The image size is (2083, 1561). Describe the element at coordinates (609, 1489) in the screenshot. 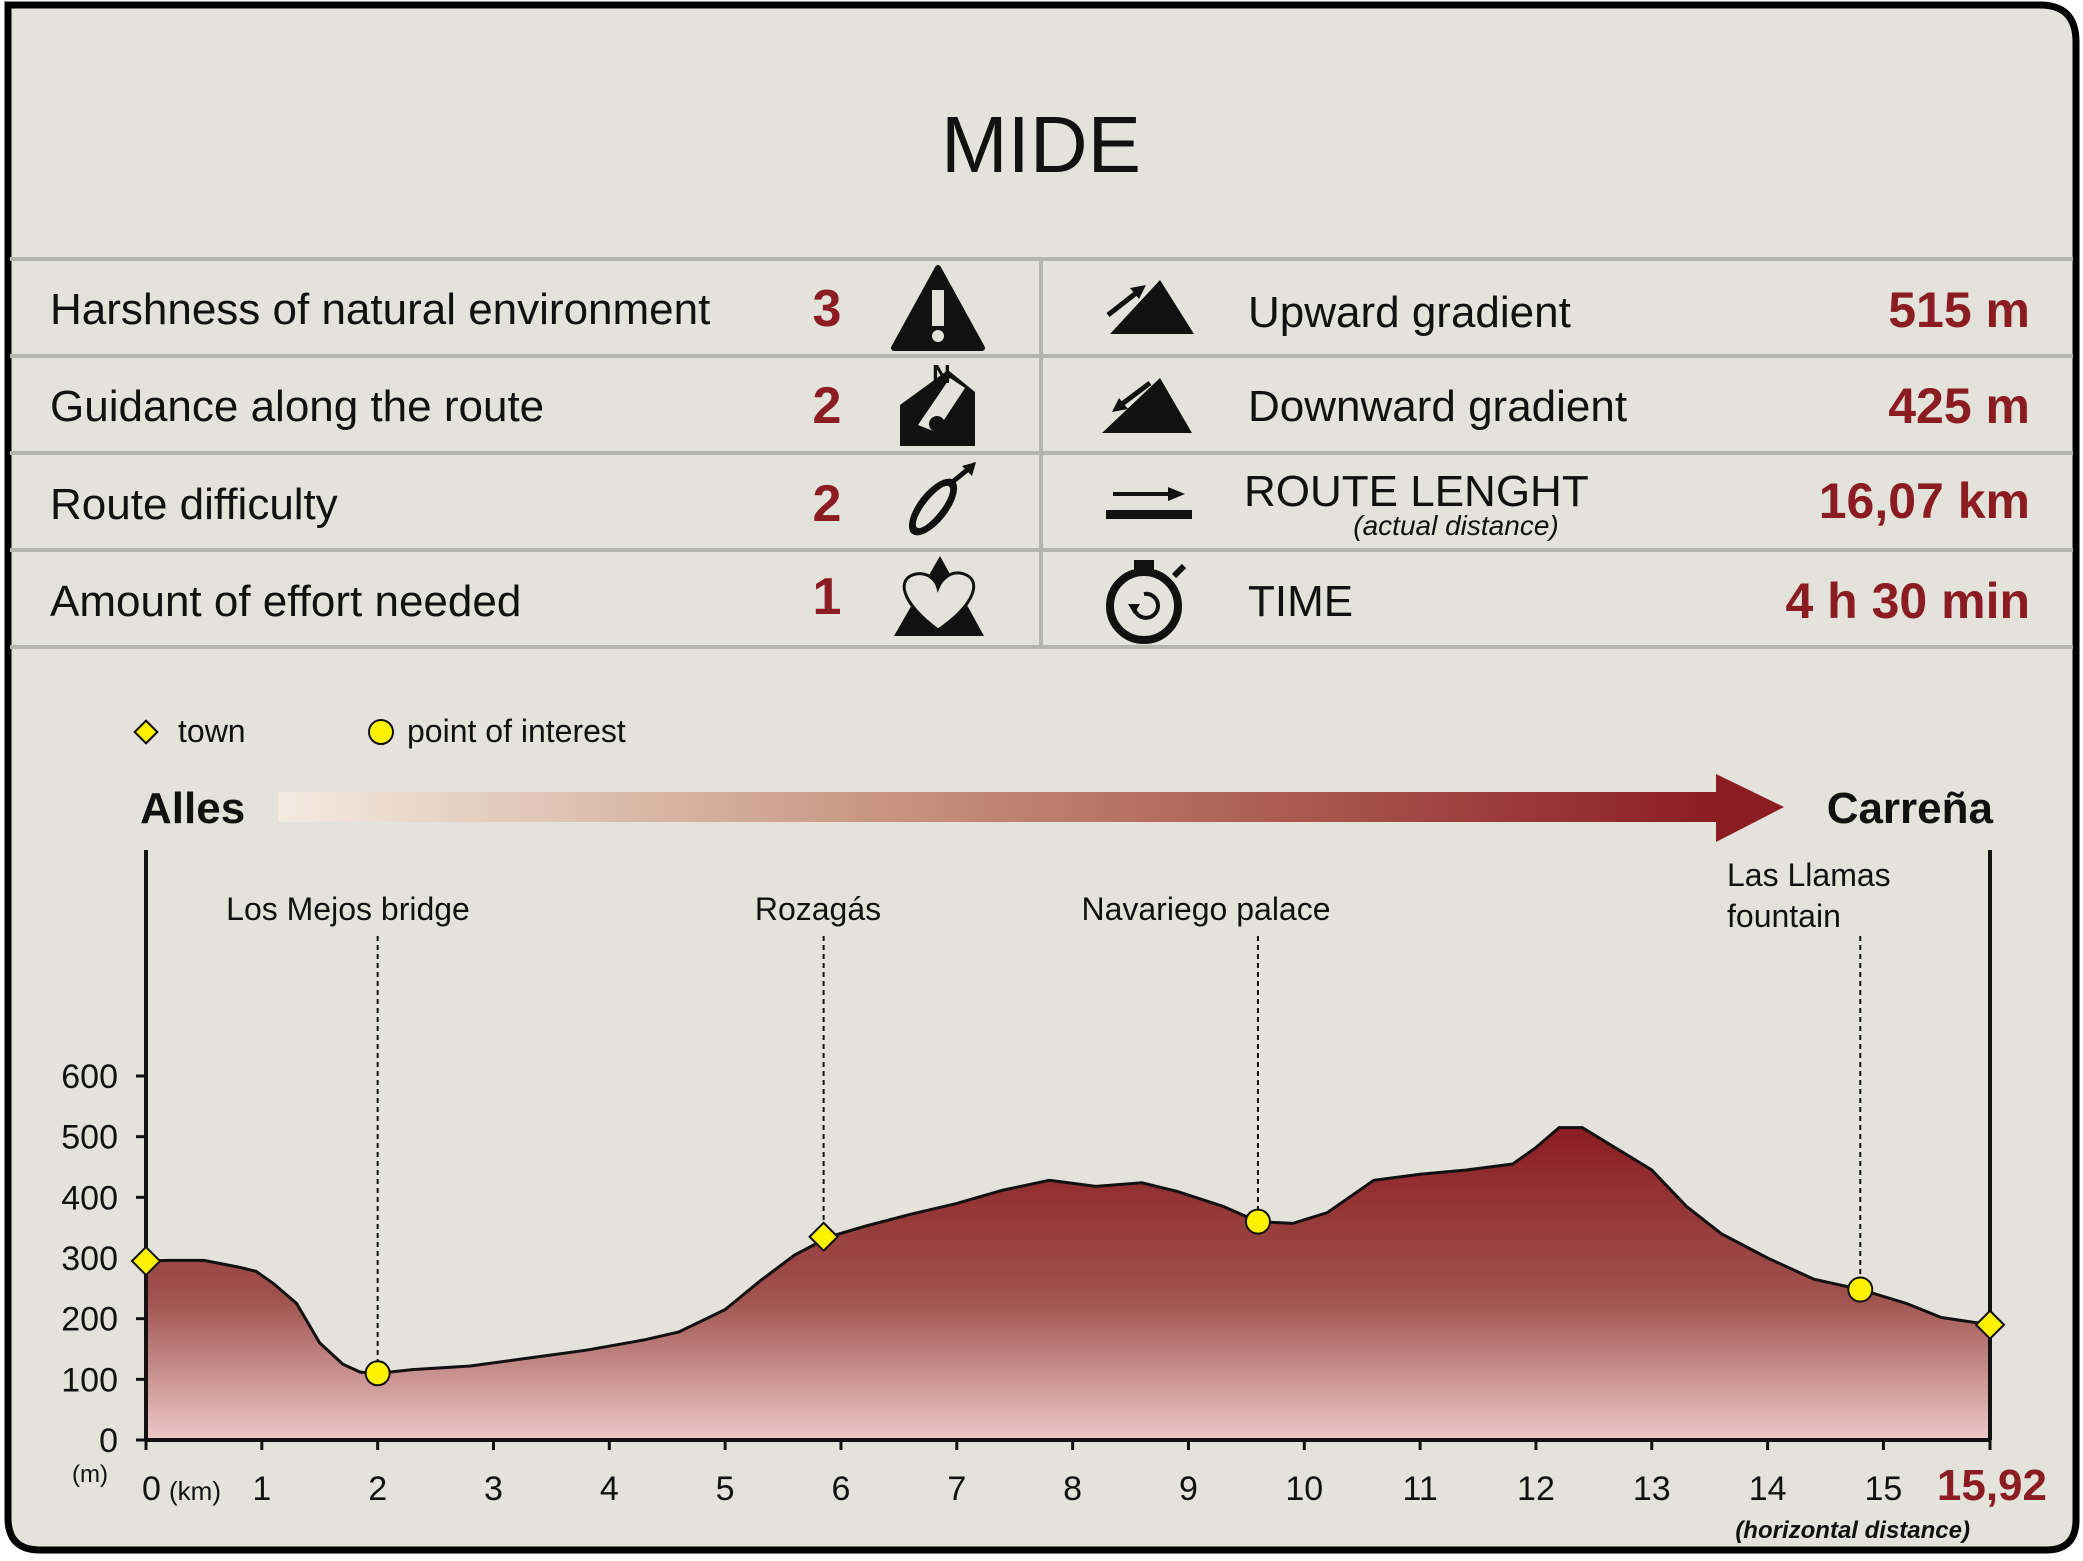

I see `x-tick-label: 4` at that location.